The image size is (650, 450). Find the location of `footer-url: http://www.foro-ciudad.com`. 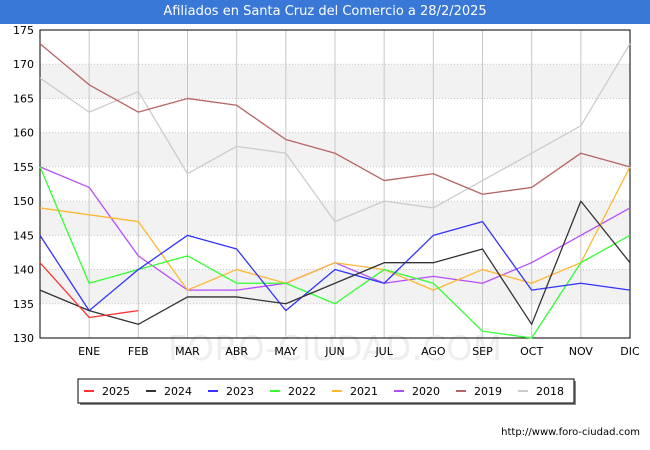

footer-url: http://www.foro-ciudad.com is located at coordinates (570, 432).